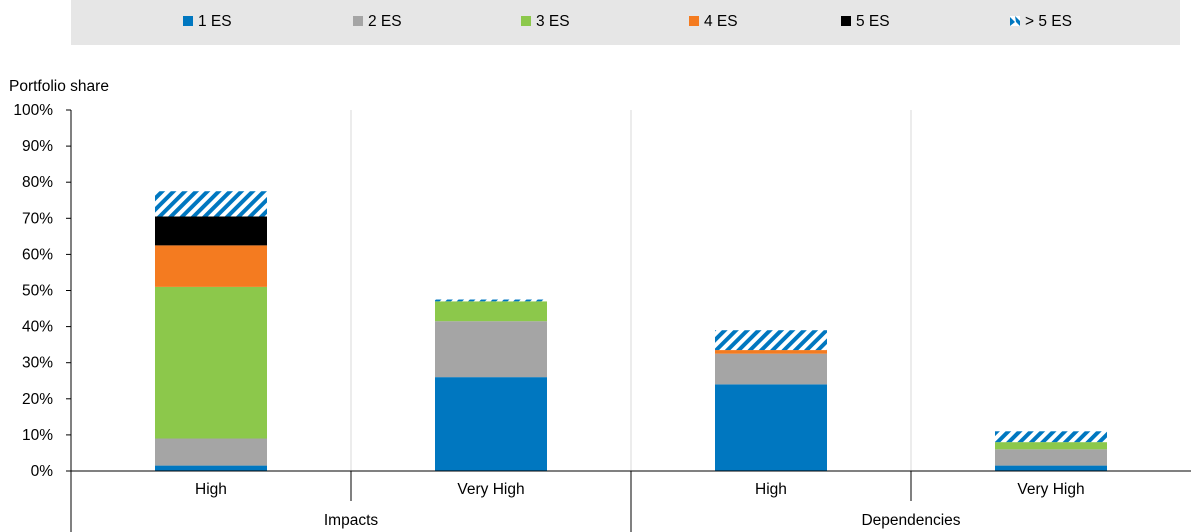 Image resolution: width=1191 pixels, height=532 pixels. Describe the element at coordinates (910, 520) in the screenshot. I see `x-group-label: Dependencies` at that location.